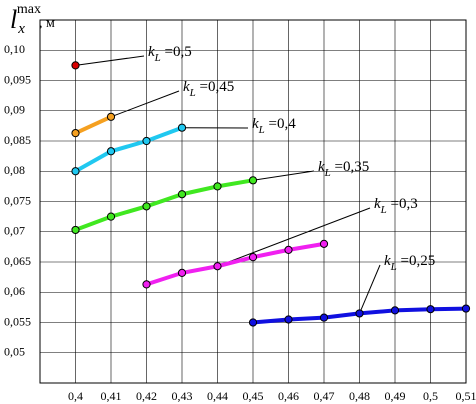 The width and height of the screenshot is (476, 404). Describe the element at coordinates (111, 396) in the screenshot. I see `x-tick-label: 0,41` at that location.